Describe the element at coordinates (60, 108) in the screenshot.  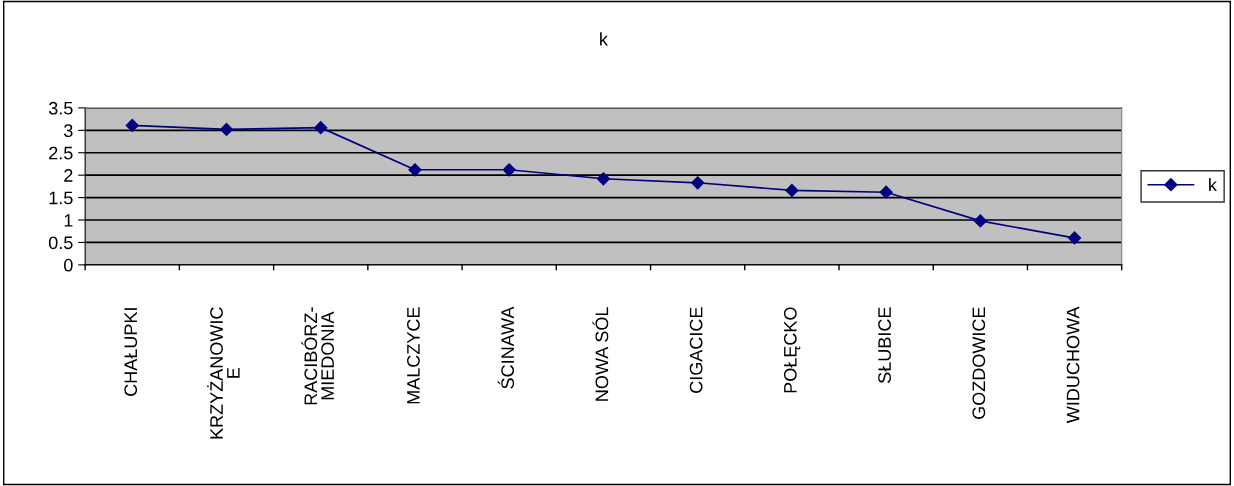
I see `y-tick-label: 3.5` at that location.